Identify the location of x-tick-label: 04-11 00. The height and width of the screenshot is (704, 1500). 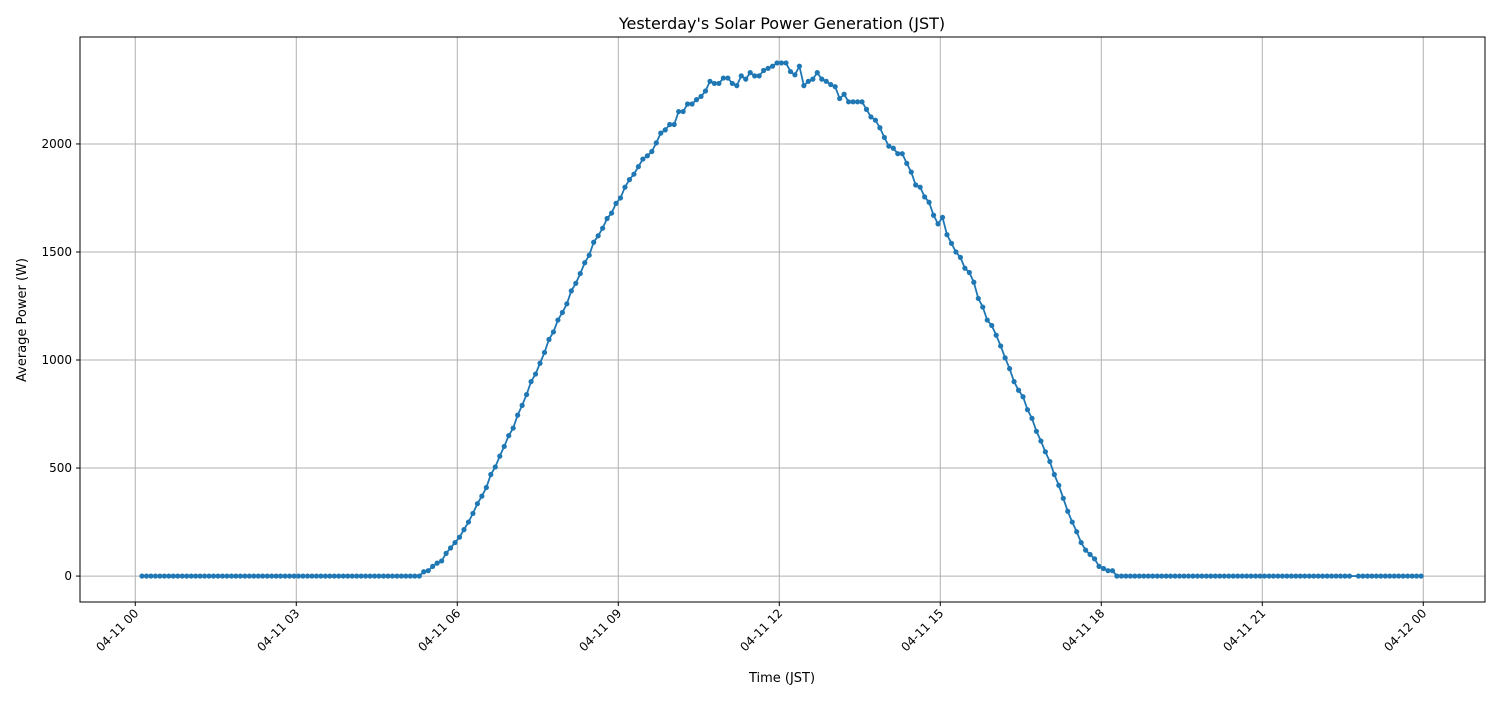
(117, 630).